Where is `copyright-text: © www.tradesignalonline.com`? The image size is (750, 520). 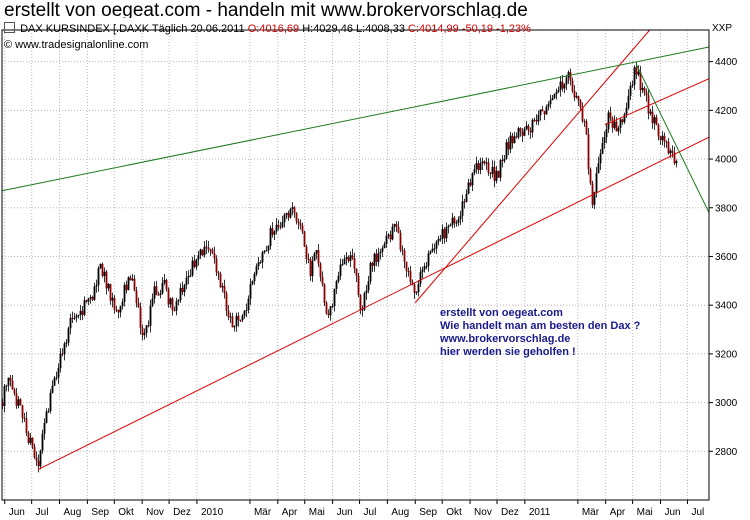
copyright-text: © www.tradesignalonline.com is located at coordinates (76, 45).